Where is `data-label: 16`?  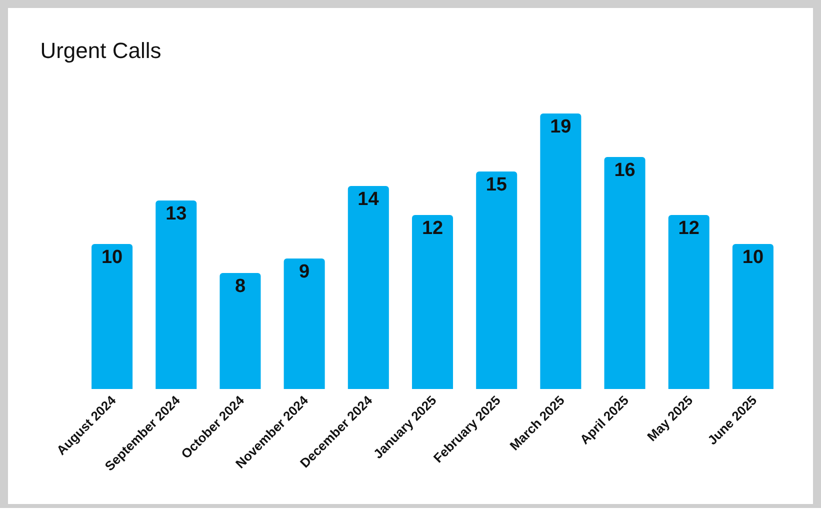
data-label: 16 is located at coordinates (625, 170).